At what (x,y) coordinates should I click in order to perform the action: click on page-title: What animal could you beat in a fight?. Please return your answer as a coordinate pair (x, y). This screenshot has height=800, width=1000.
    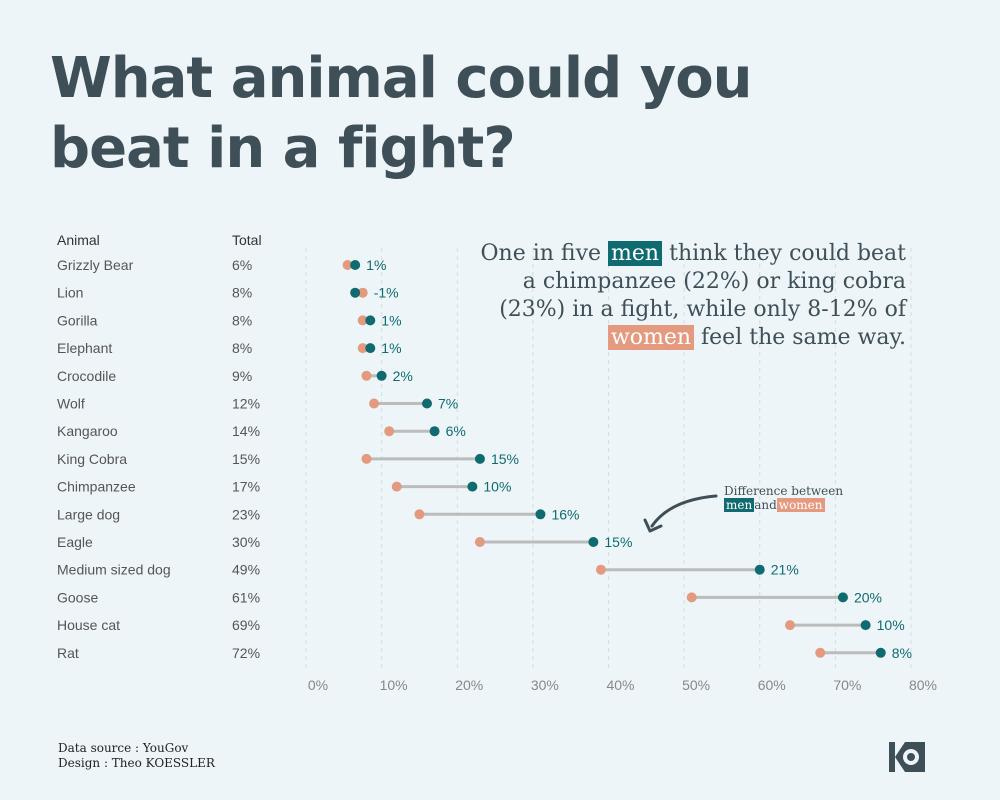
    Looking at the image, I should click on (401, 113).